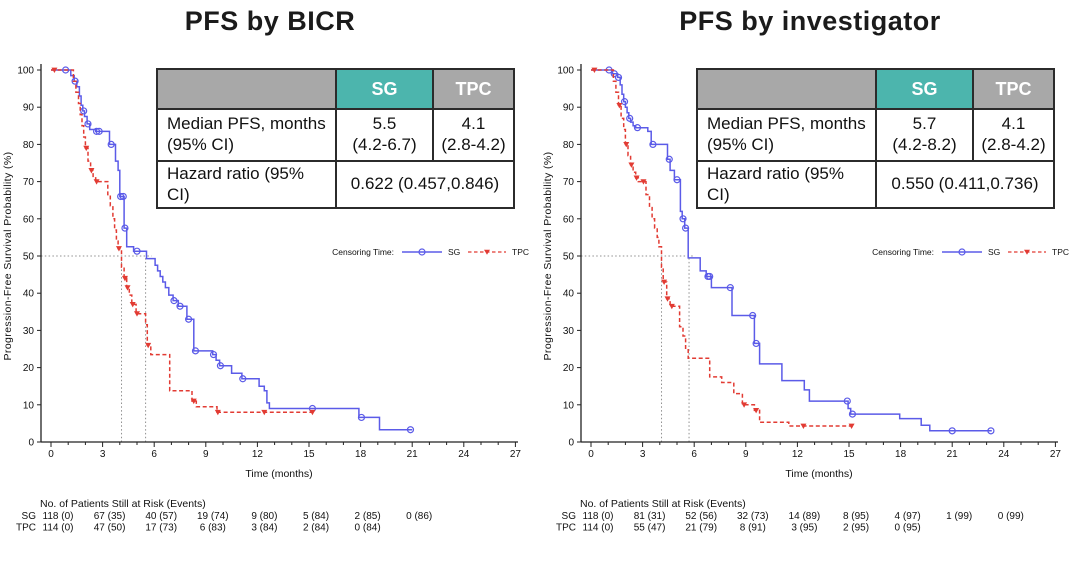  I want to click on svg-text: 21, so click(953, 454).